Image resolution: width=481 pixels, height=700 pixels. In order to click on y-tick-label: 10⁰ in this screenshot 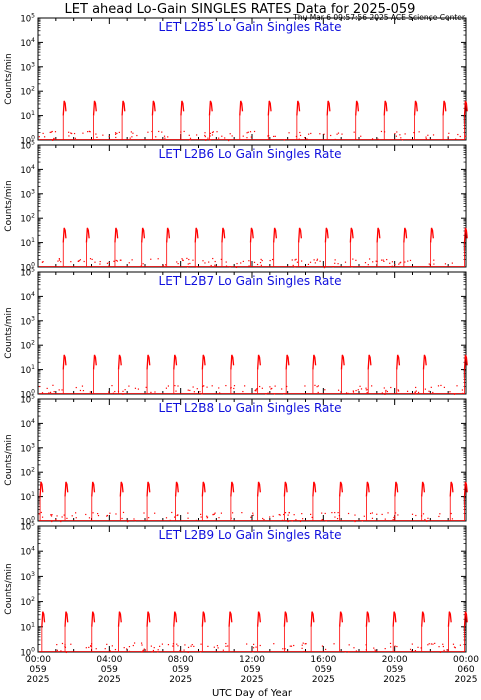, I will do `click(27, 653)`.